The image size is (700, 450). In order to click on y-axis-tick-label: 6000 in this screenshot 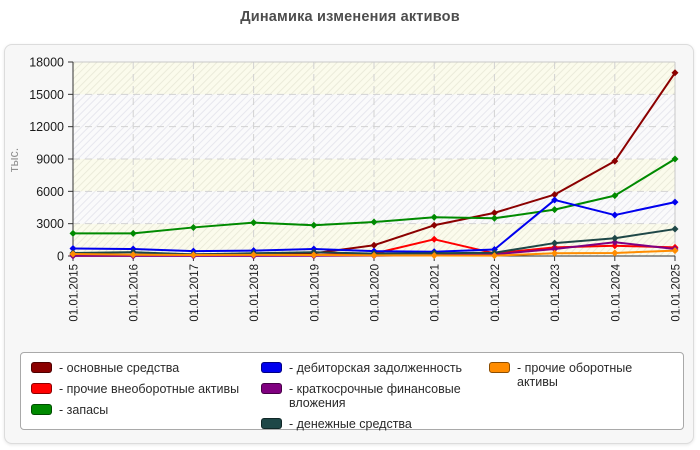, I will do `click(50, 192)`.